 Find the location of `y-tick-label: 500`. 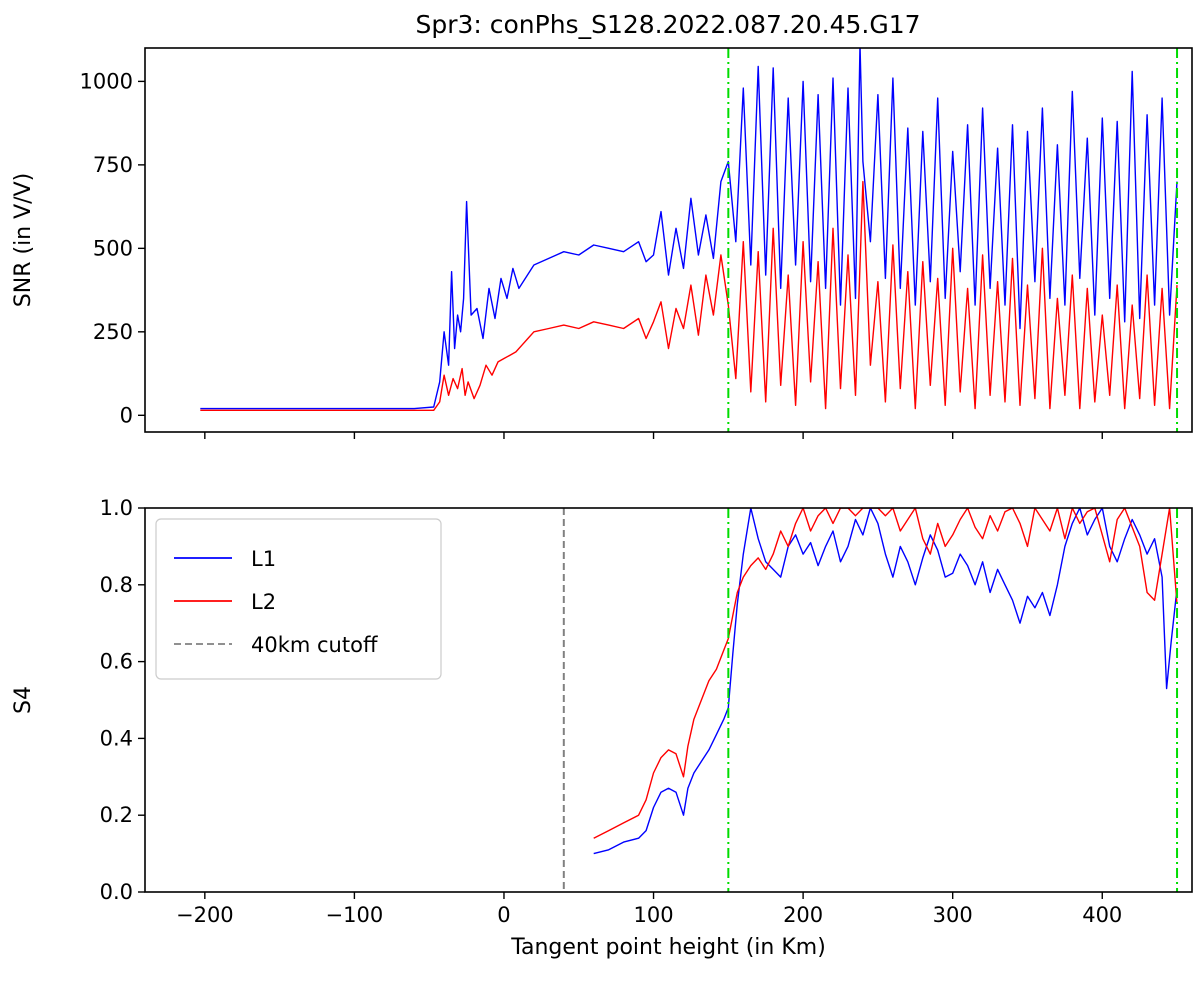

y-tick-label: 500 is located at coordinates (113, 248).